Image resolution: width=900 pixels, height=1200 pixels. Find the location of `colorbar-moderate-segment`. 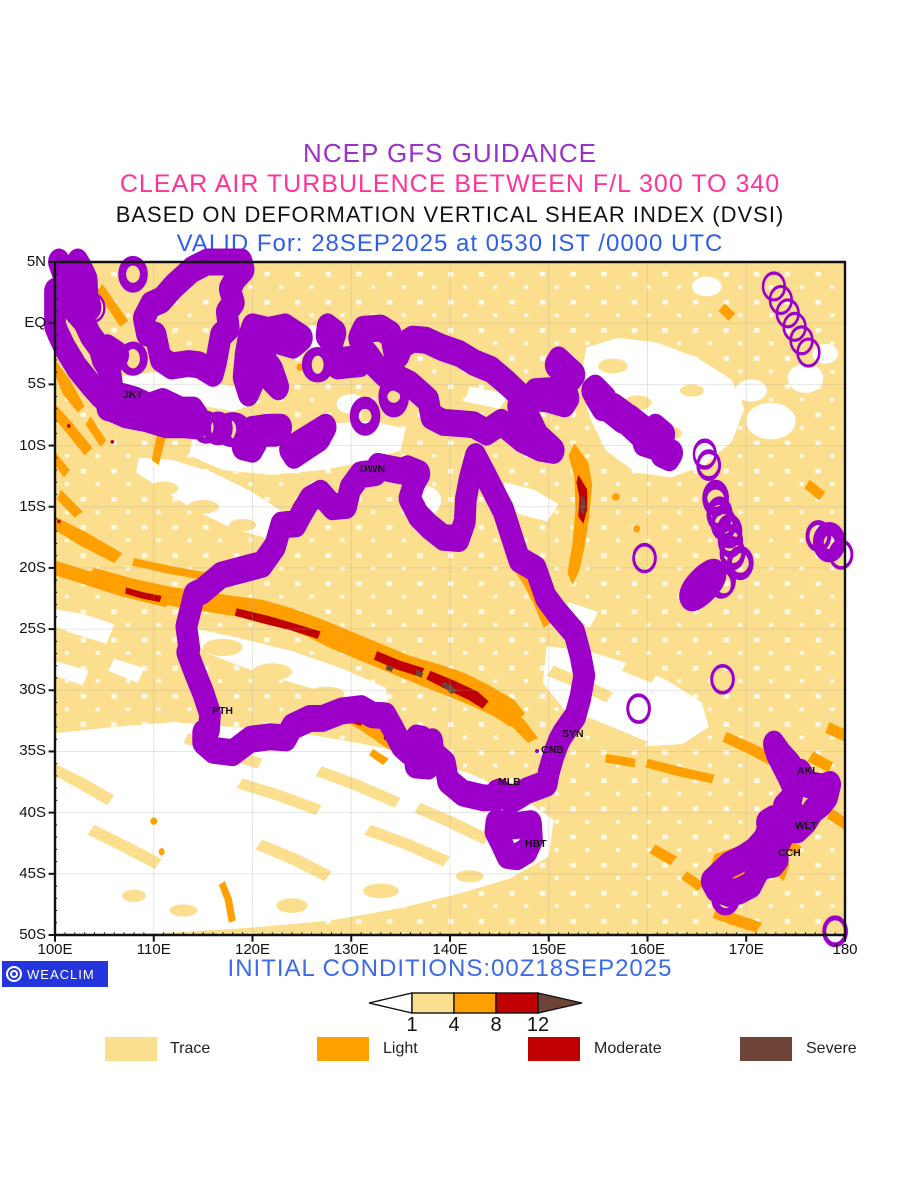

colorbar-moderate-segment is located at coordinates (517, 1003).